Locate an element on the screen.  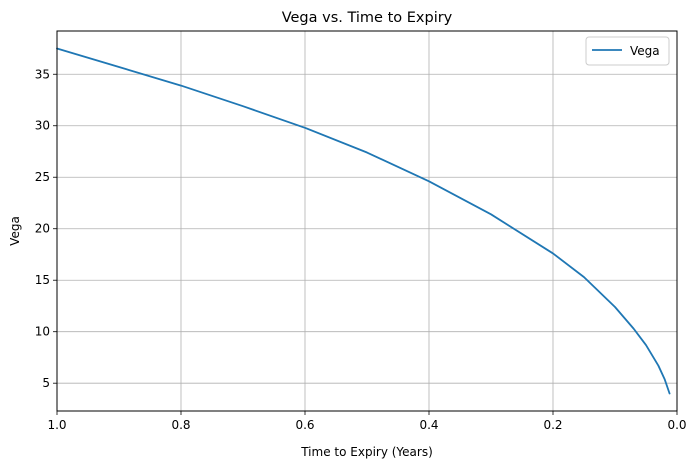
y-axis-ticks: 5 10 15 20 25 30 35 is located at coordinates (46, 228).